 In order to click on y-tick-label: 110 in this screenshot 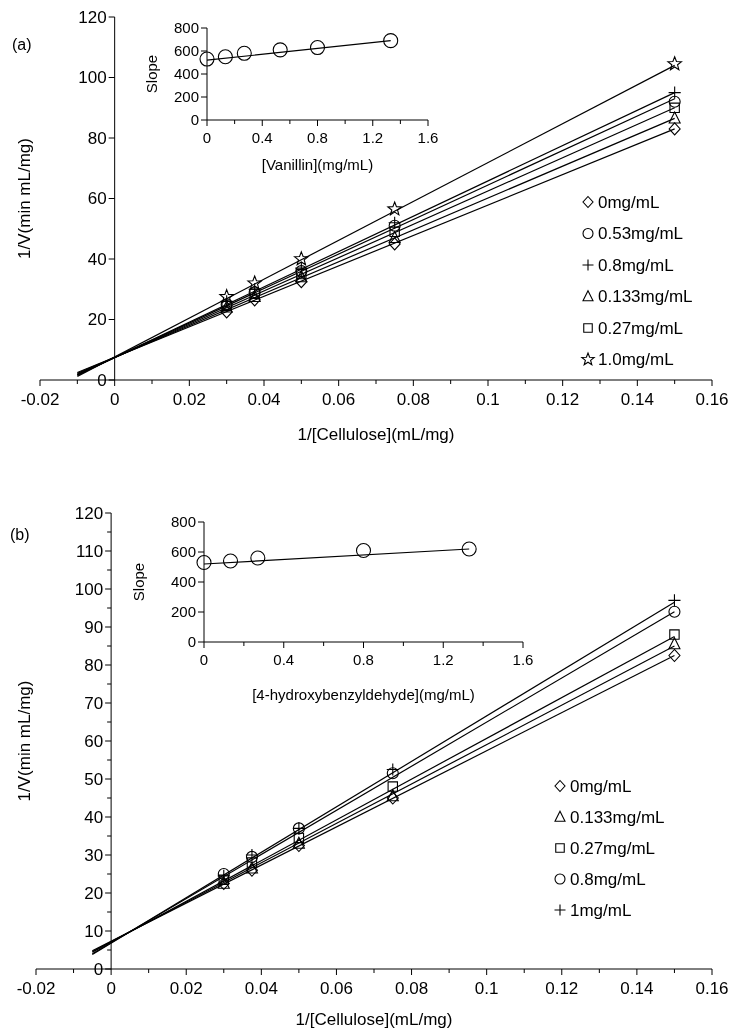, I will do `click(90, 551)`.